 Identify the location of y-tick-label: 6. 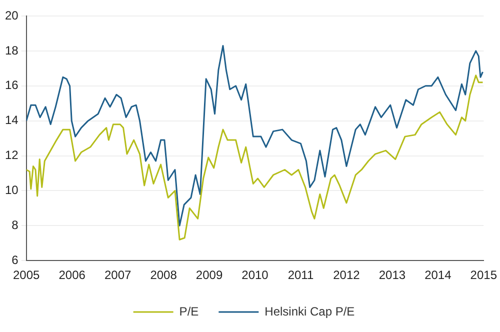
(15, 259).